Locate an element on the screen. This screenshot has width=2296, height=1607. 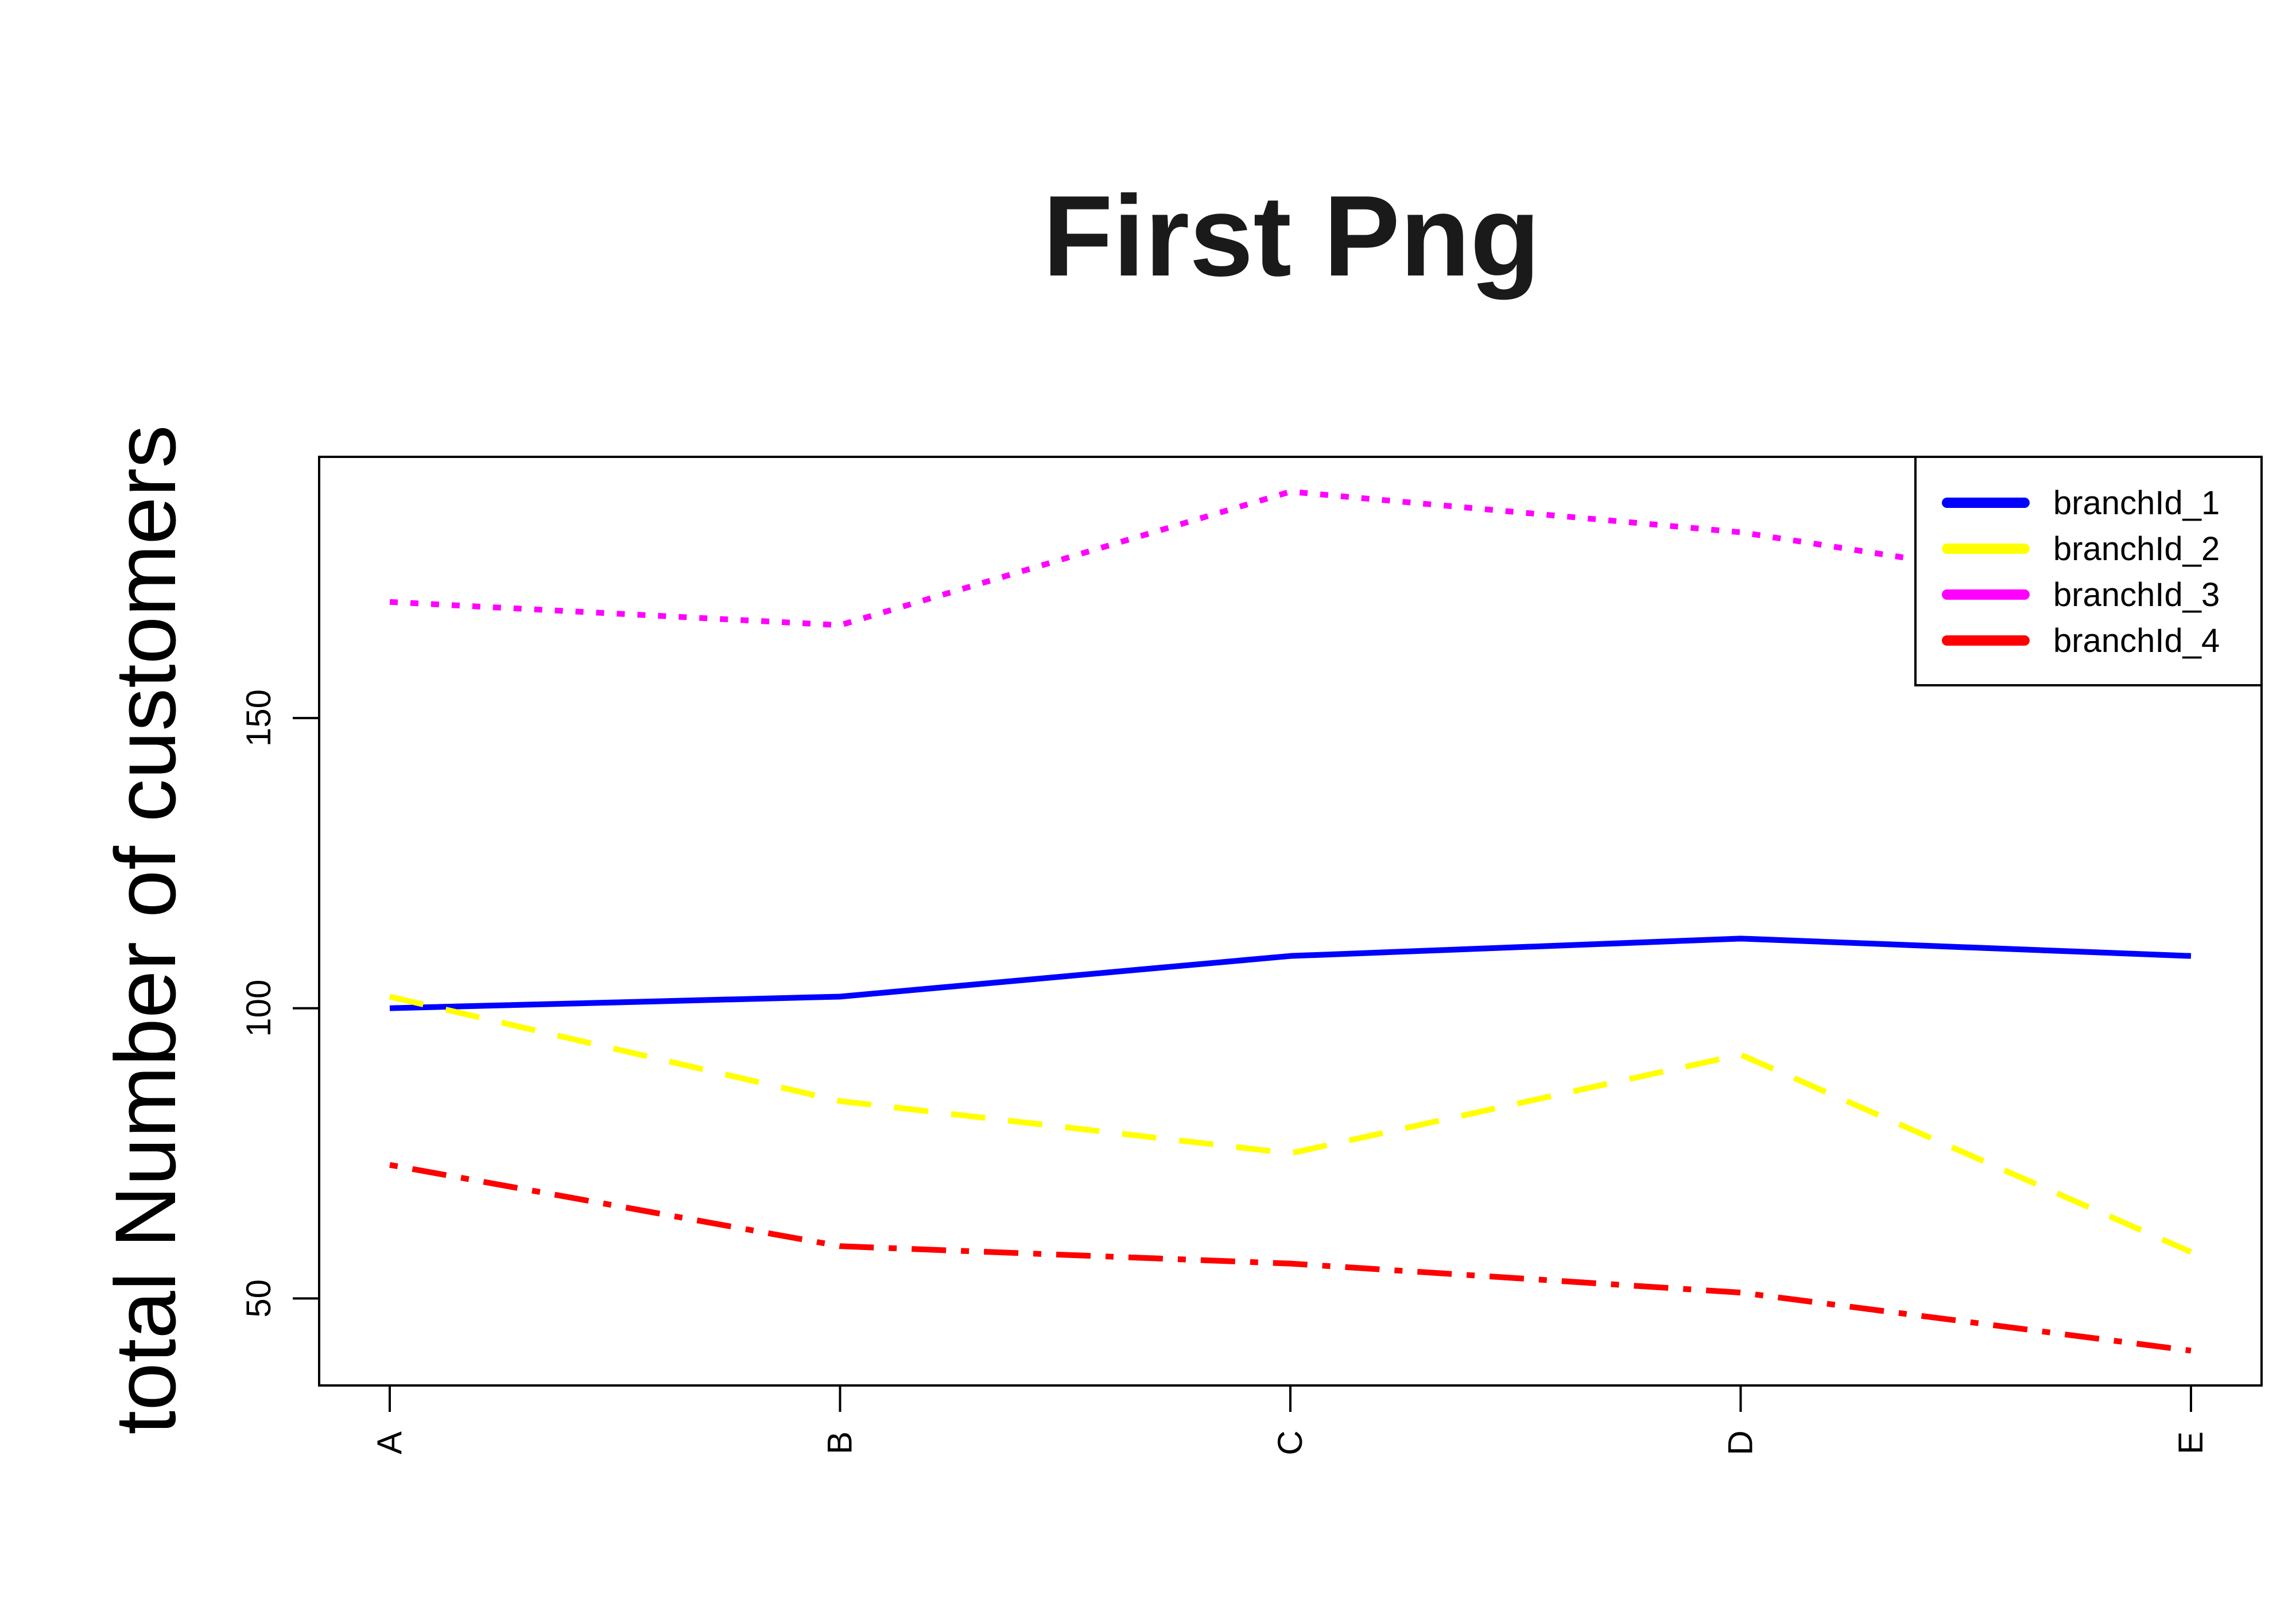
x-axis: A B C D E is located at coordinates (1290, 1419).